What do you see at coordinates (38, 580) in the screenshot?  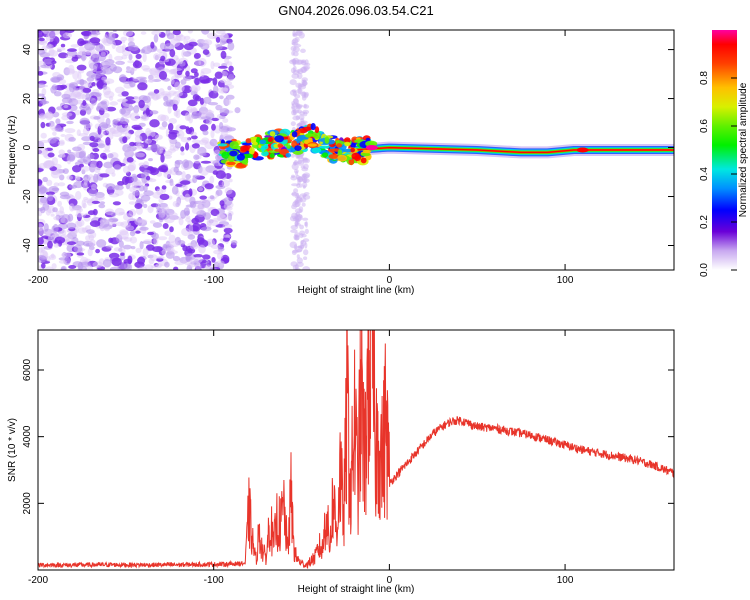 I see `snr-xtick-label: -200` at bounding box center [38, 580].